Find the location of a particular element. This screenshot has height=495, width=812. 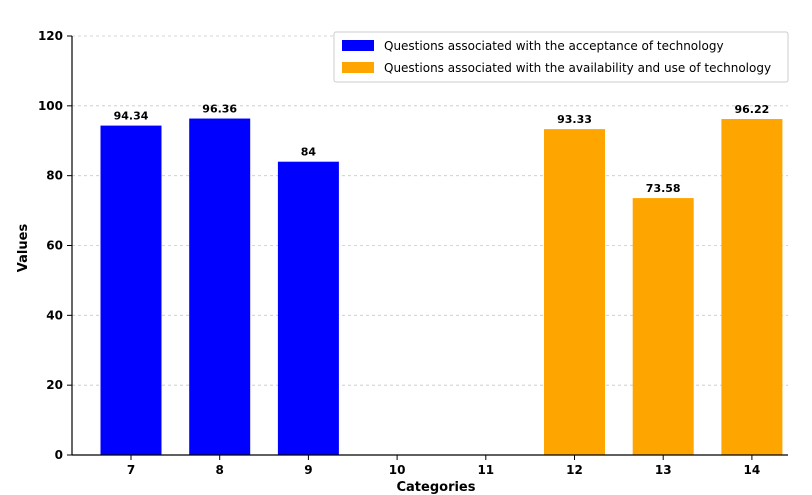

bar-value-label: 73.58 is located at coordinates (663, 188).